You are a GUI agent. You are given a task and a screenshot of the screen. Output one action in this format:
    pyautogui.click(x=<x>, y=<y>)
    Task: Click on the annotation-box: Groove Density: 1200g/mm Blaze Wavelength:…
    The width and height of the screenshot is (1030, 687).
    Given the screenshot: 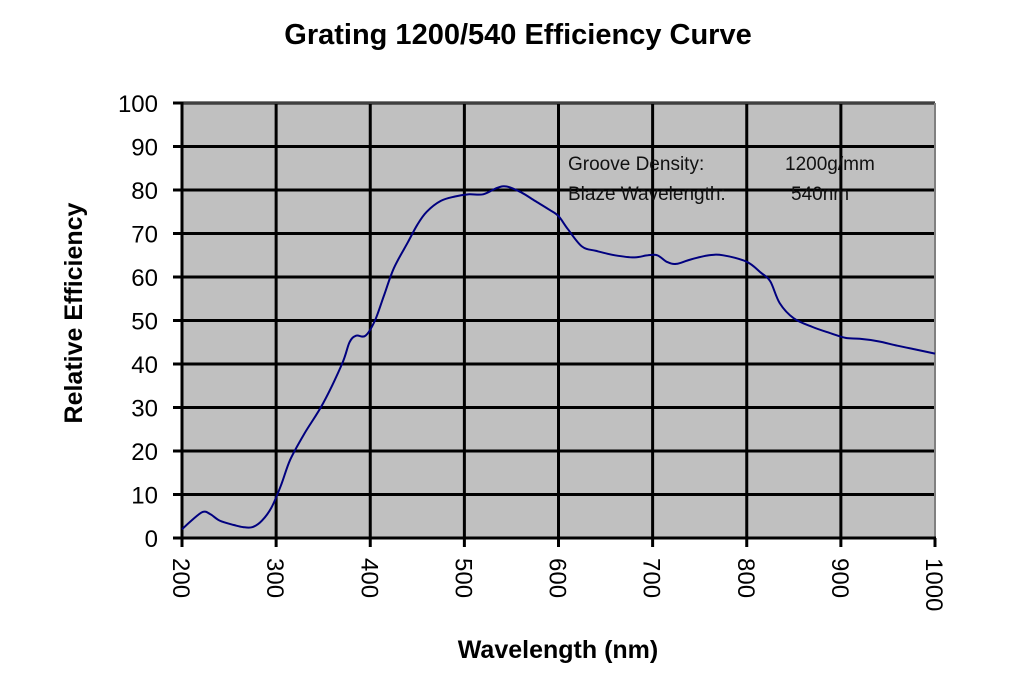 What is the action you would take?
    pyautogui.click(x=721, y=179)
    